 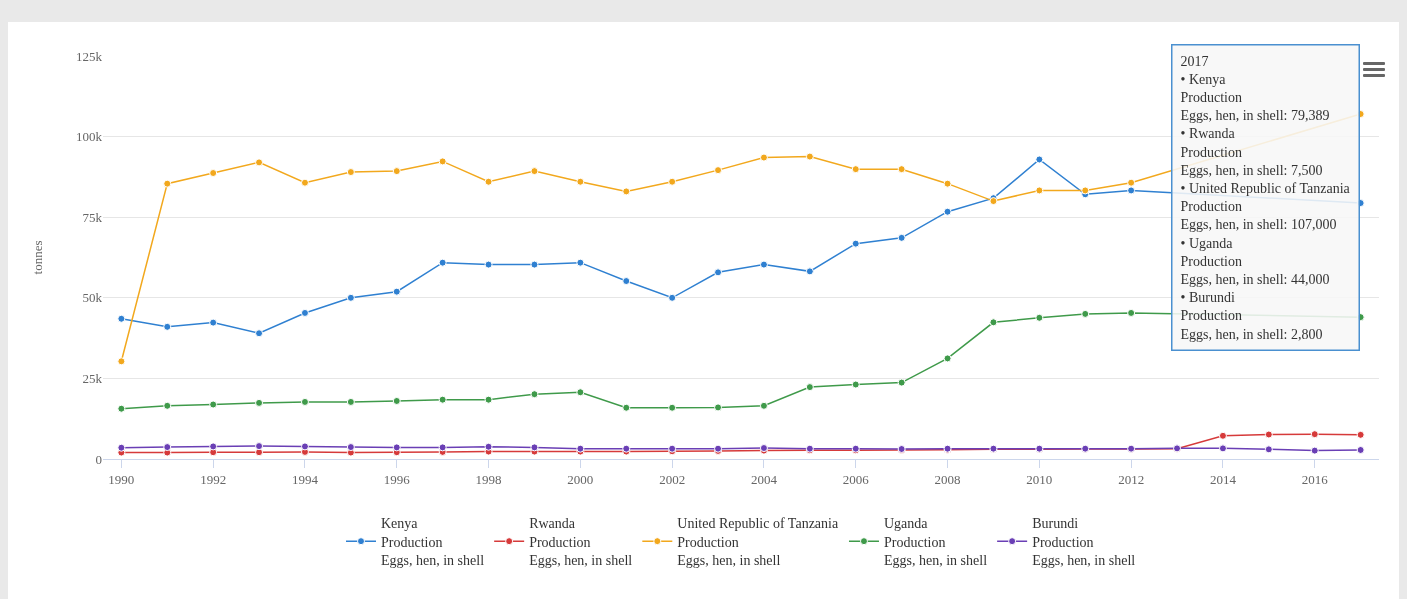 What do you see at coordinates (433, 542) in the screenshot?
I see `legend-label: Kenya Production Eggs, hen, in shell` at bounding box center [433, 542].